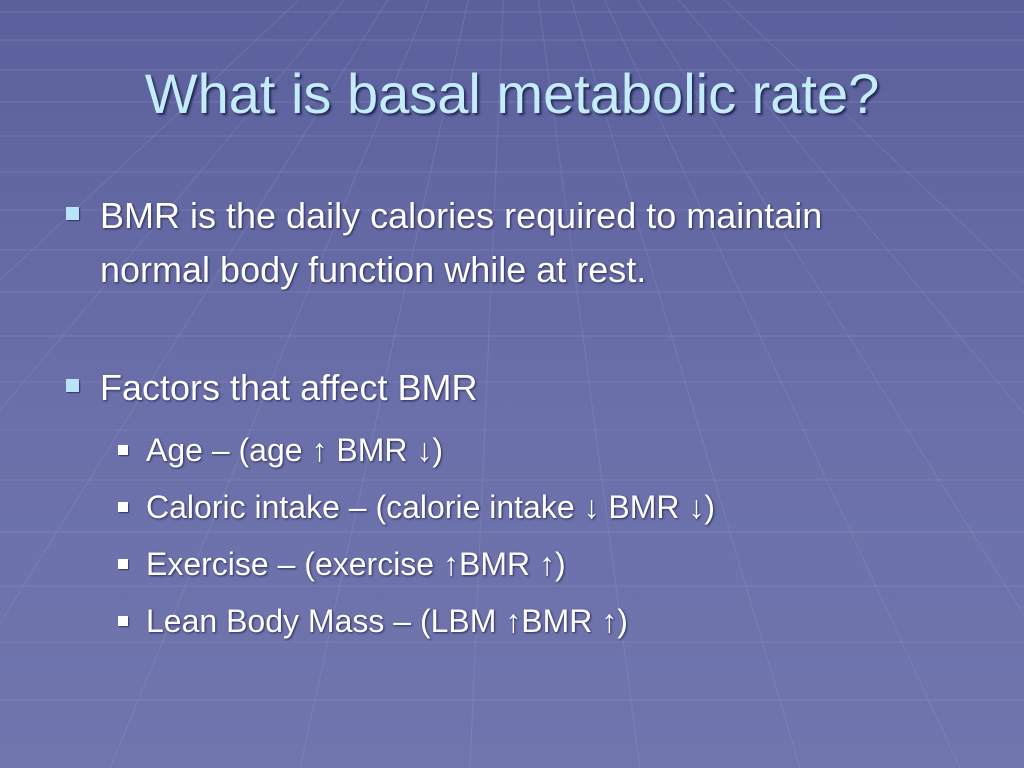 The image size is (1024, 768). I want to click on subbullet-exercise: Exercise – (exercise ↑BMR ↑), so click(542, 564).